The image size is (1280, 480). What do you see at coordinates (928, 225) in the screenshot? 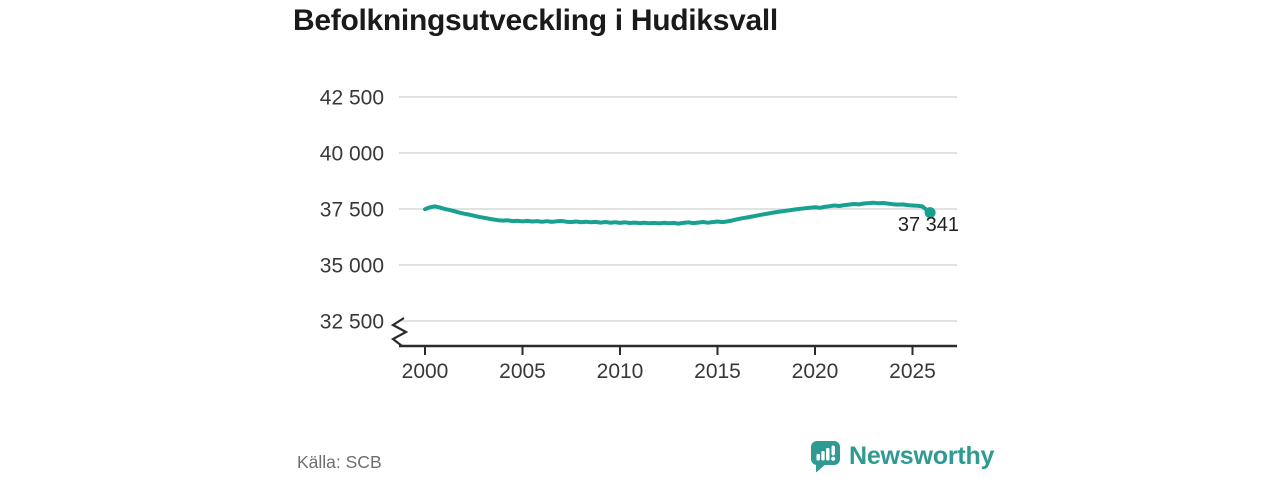
I see `last-value-label: 37 341` at bounding box center [928, 225].